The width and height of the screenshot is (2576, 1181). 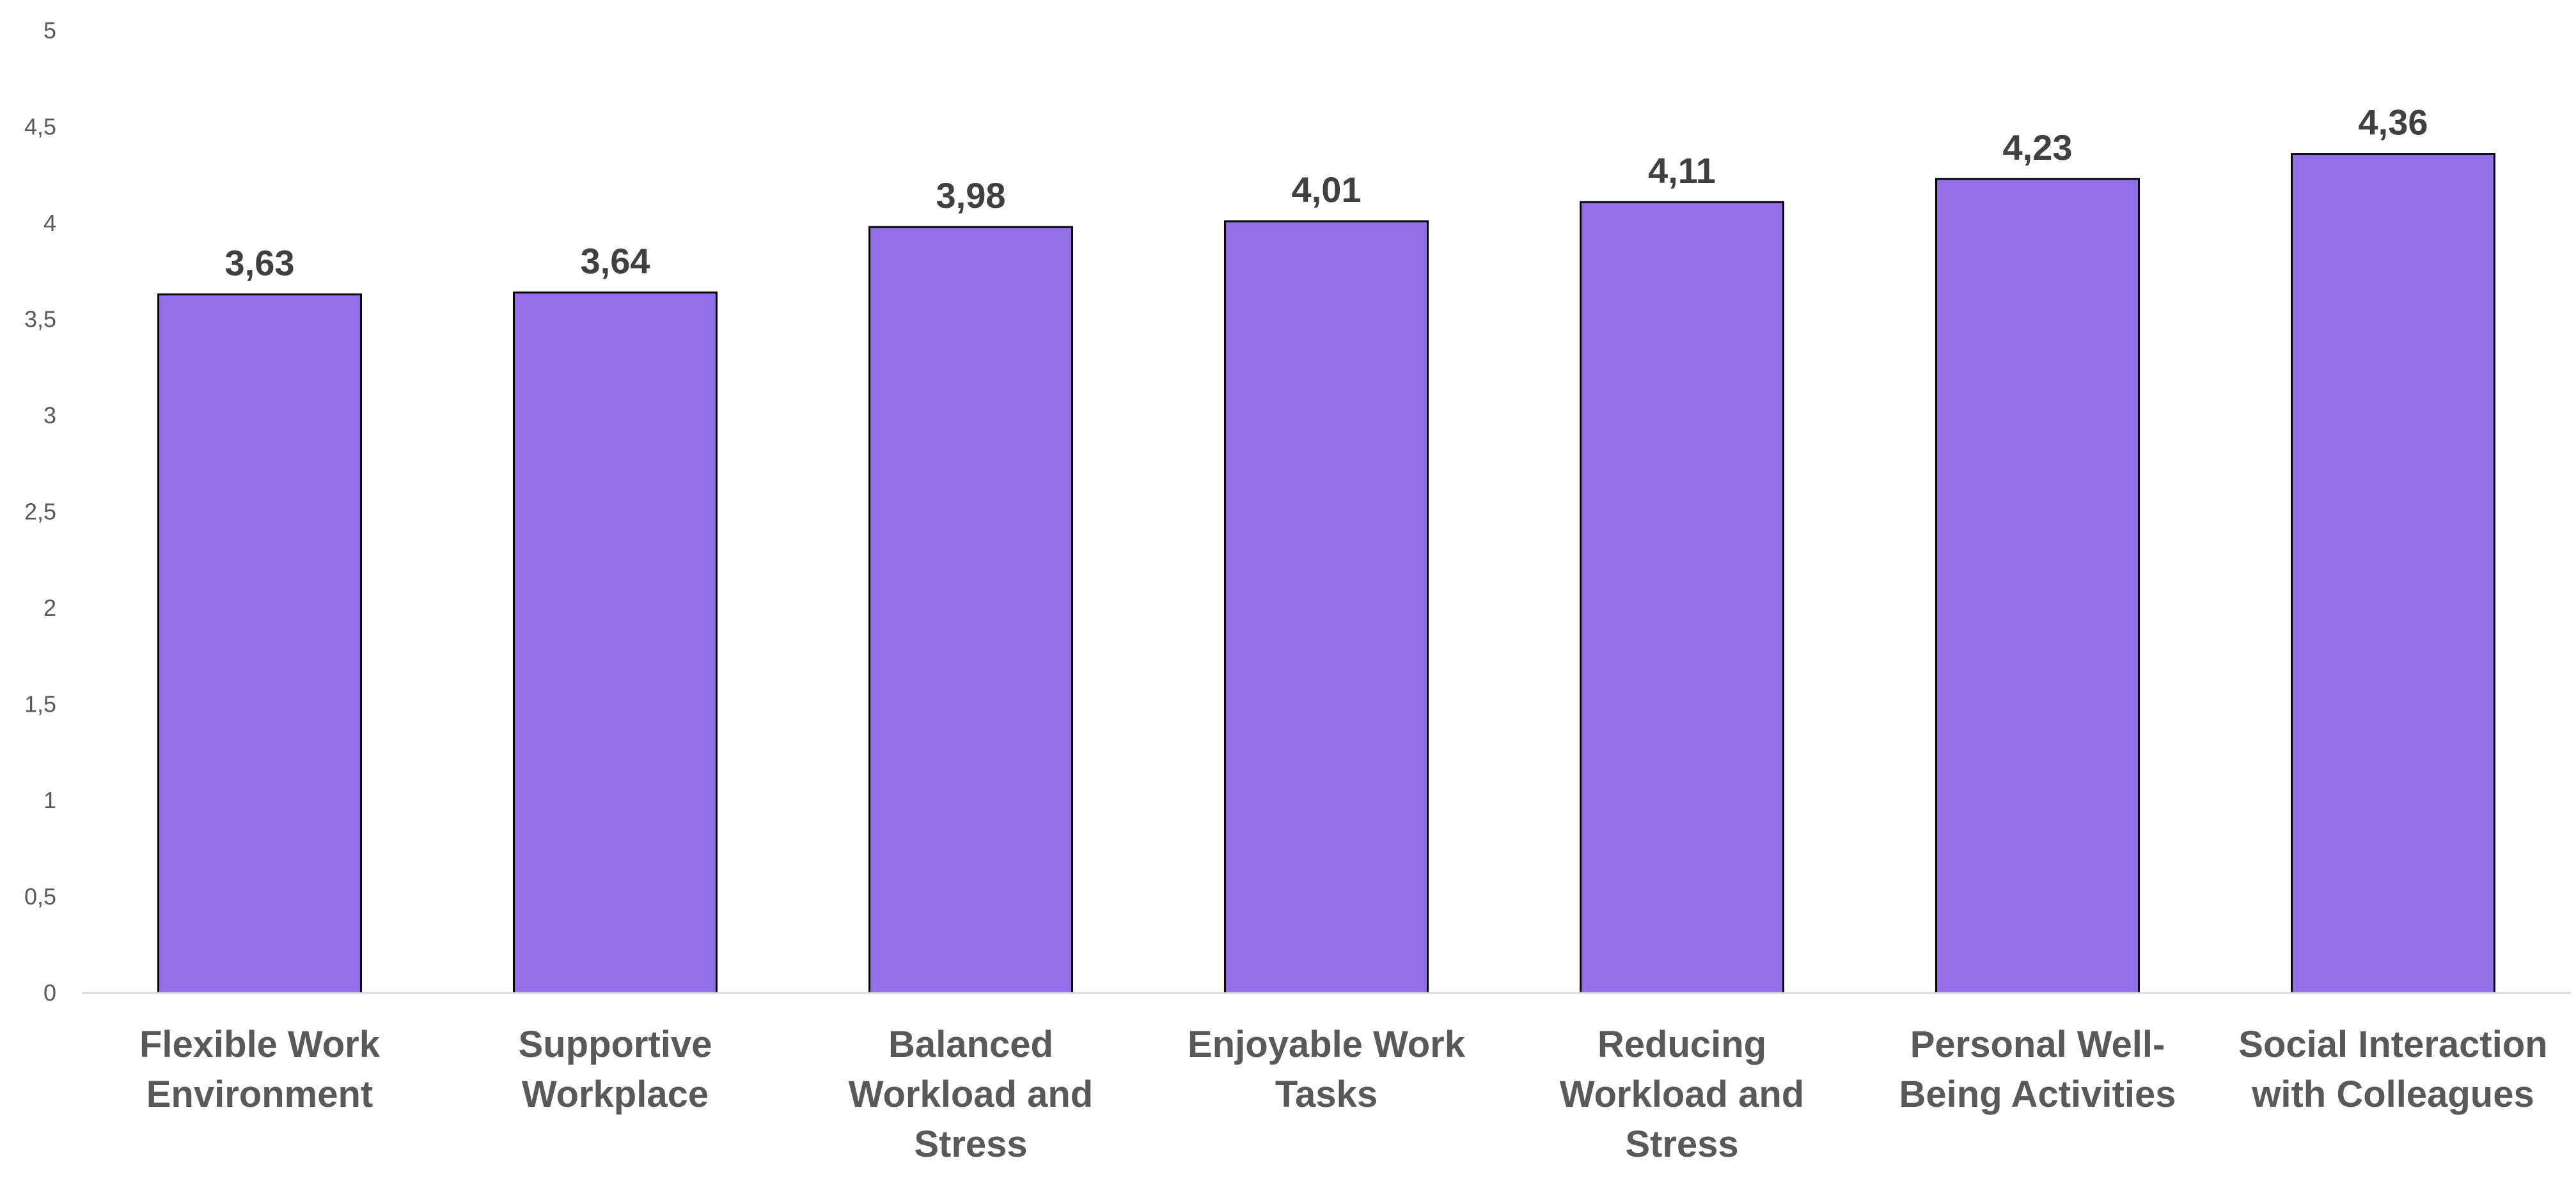 I want to click on data-label: 4,23, so click(x=2038, y=147).